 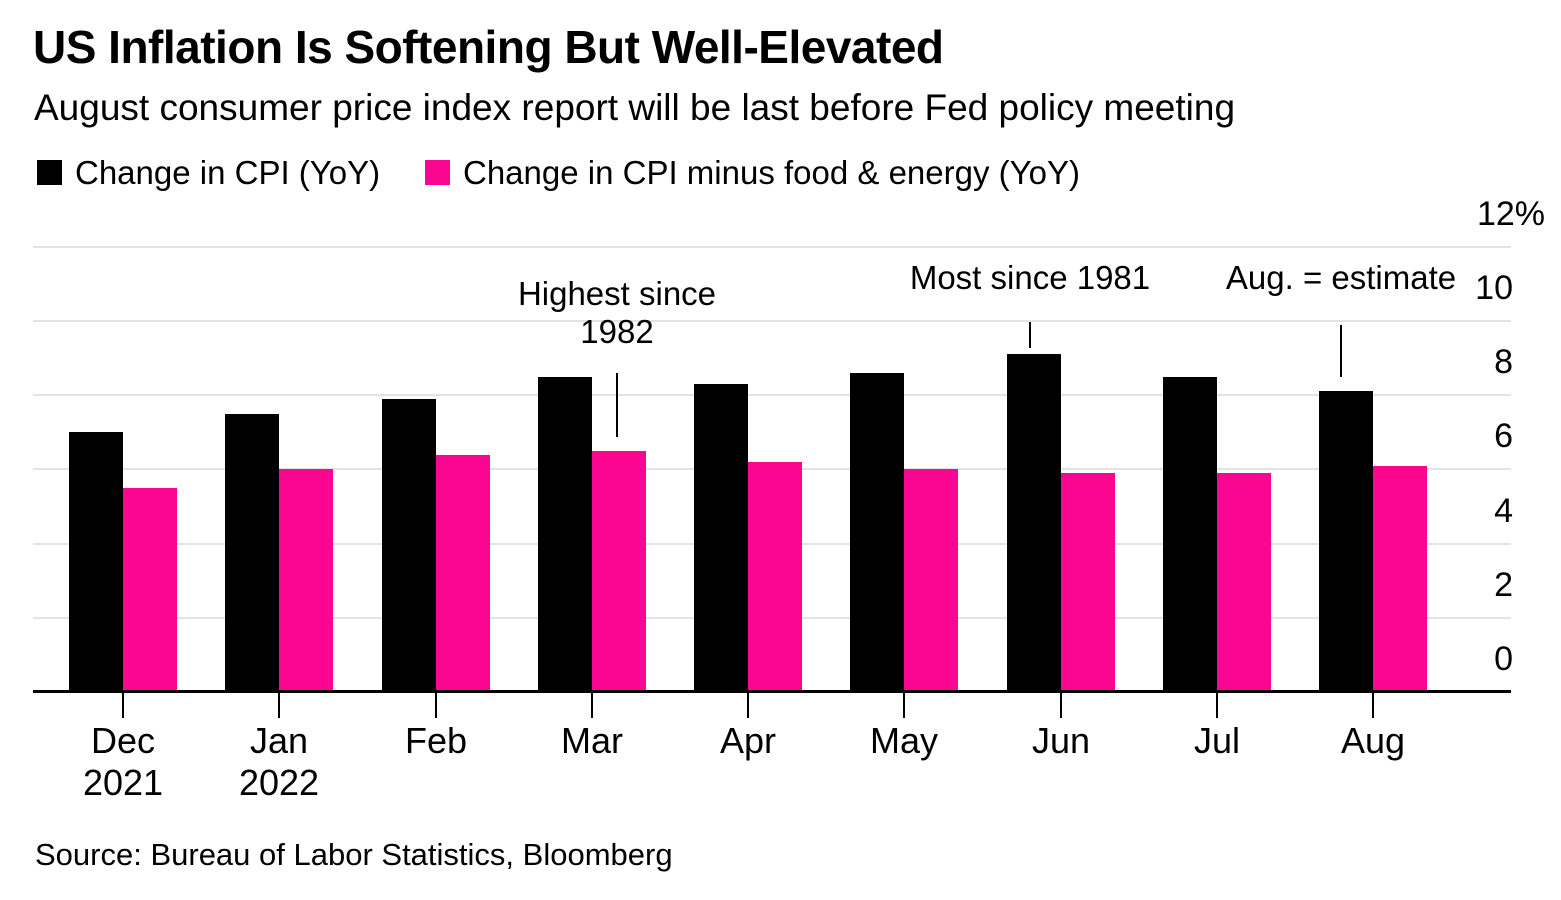 What do you see at coordinates (1088, 582) in the screenshot?
I see `bar-core-cpi-jun` at bounding box center [1088, 582].